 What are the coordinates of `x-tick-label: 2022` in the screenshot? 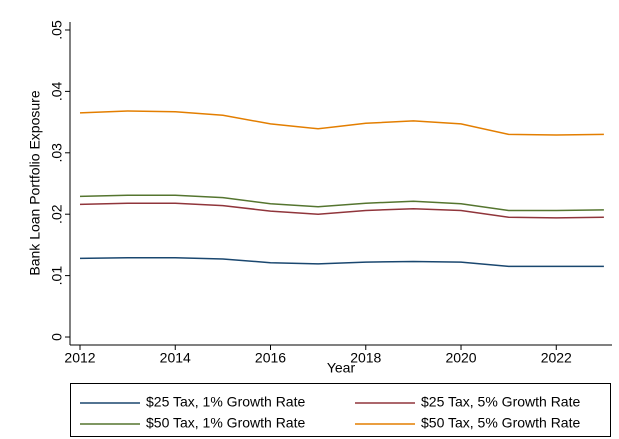 It's located at (556, 358).